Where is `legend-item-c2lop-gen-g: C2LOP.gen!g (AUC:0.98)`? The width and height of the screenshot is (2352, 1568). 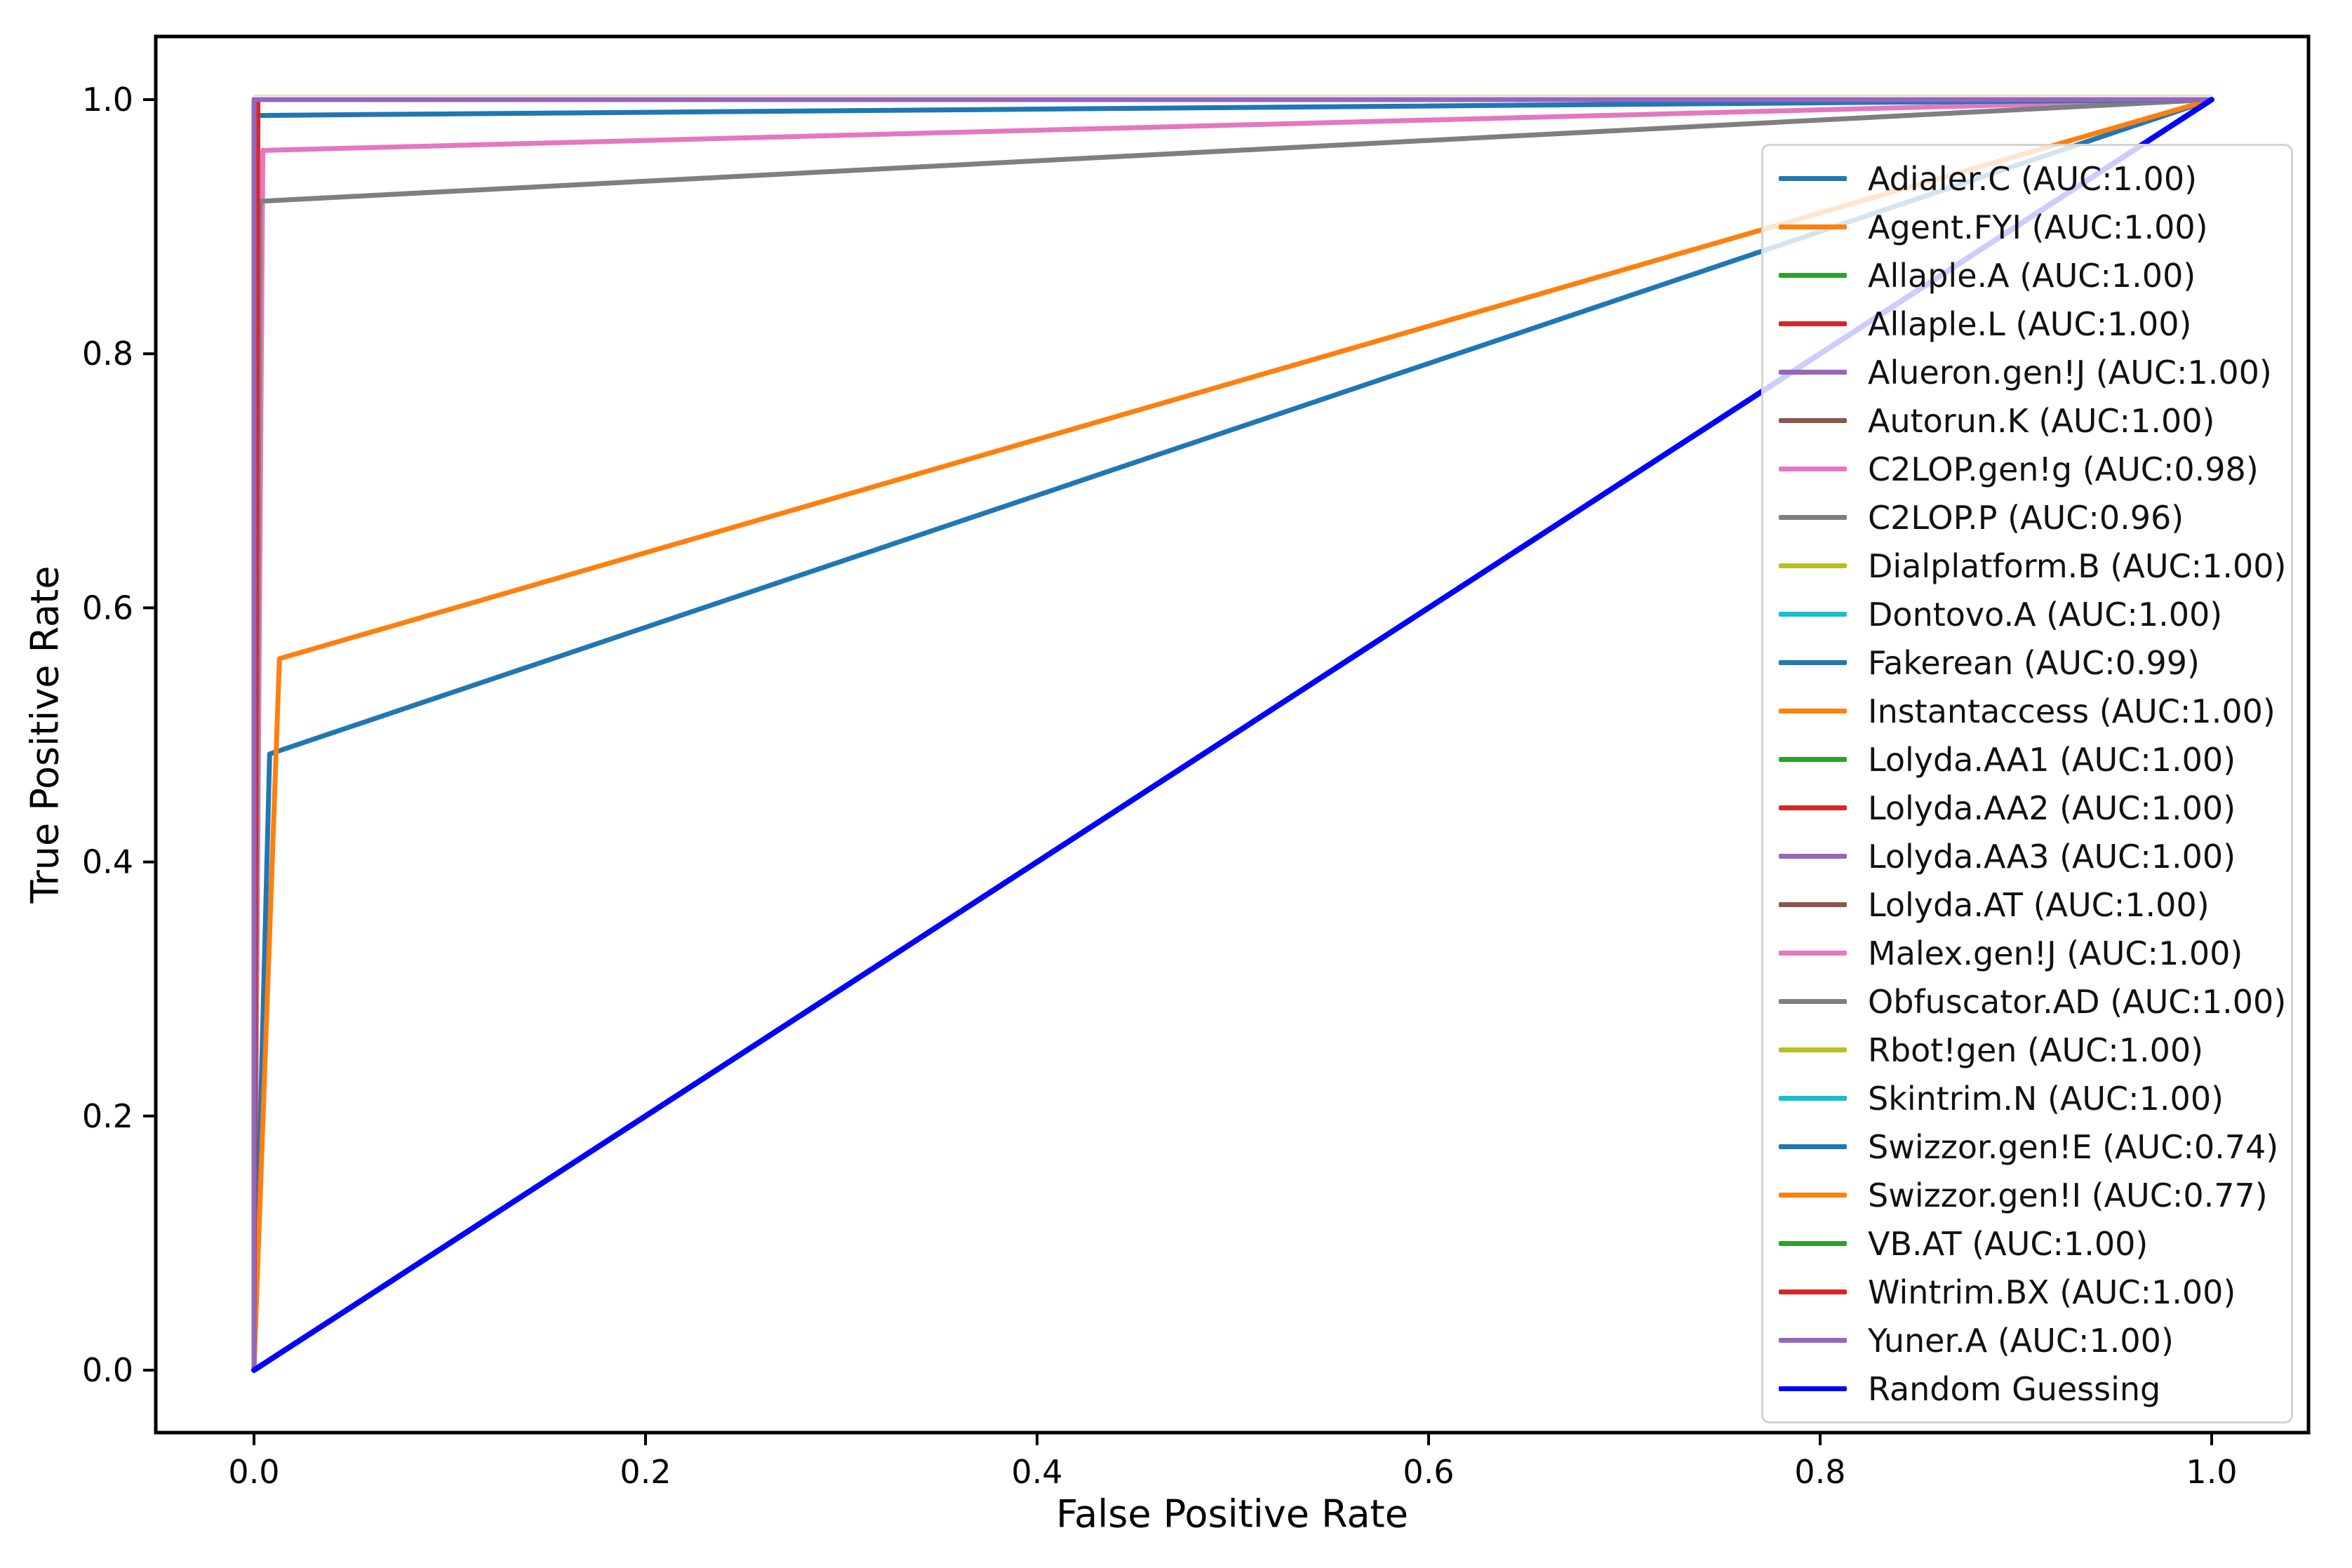 legend-item-c2lop-gen-g: C2LOP.gen!g (AUC:0.98) is located at coordinates (2028, 469).